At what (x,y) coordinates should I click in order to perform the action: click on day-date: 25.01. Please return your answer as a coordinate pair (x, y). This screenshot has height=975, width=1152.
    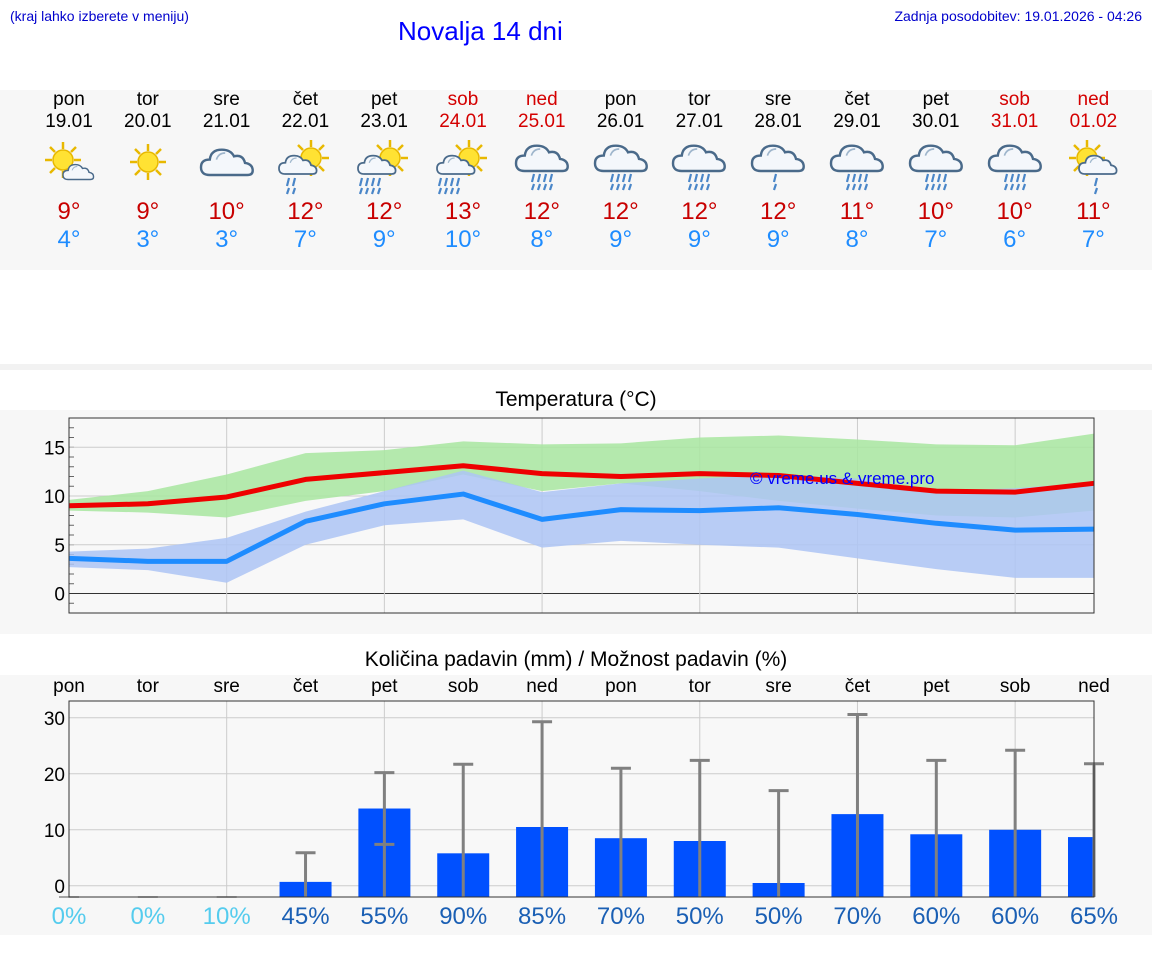
    Looking at the image, I should click on (542, 121).